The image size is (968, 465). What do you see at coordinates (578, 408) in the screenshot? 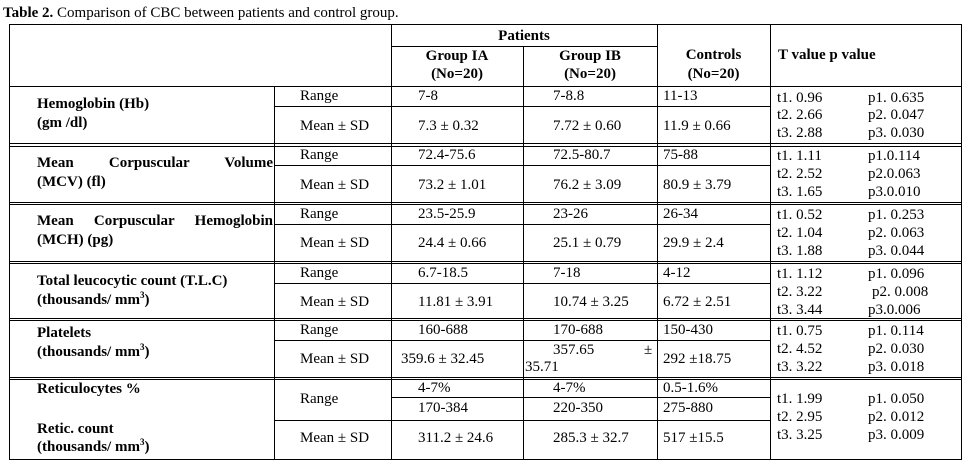
I see `row-retic-range-ib-count: 220-350` at bounding box center [578, 408].